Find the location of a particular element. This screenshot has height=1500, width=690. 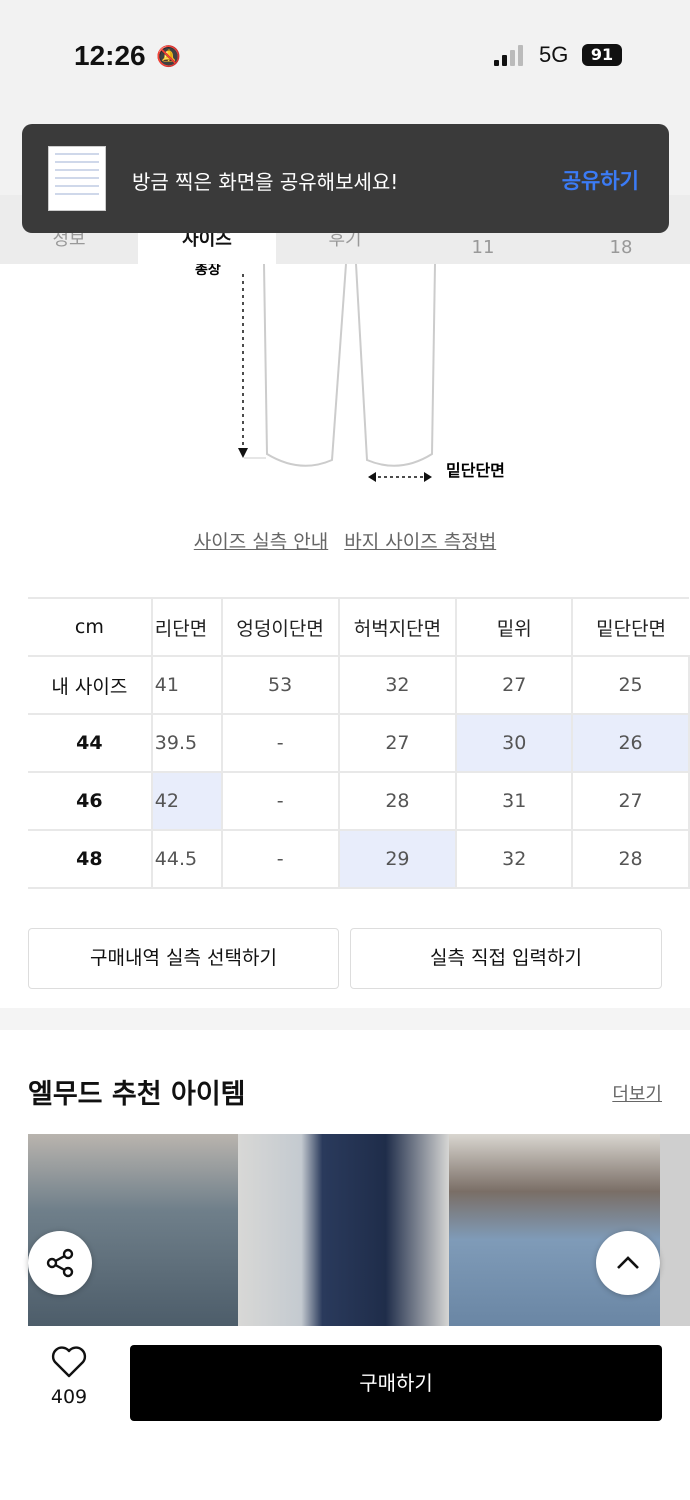

size-guide-links: 사이즈 실측 안내 바지 사이즈 측정법 is located at coordinates (345, 540).